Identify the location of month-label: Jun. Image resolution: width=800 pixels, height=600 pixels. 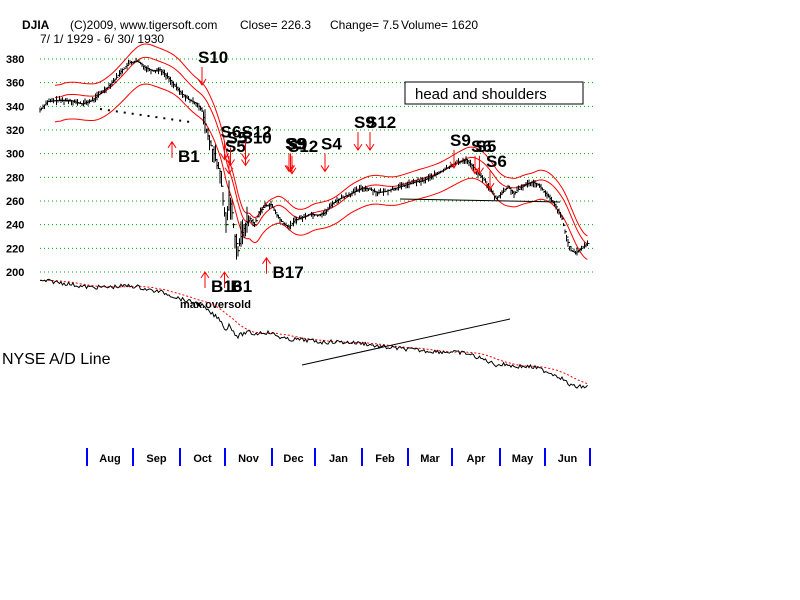
(568, 459).